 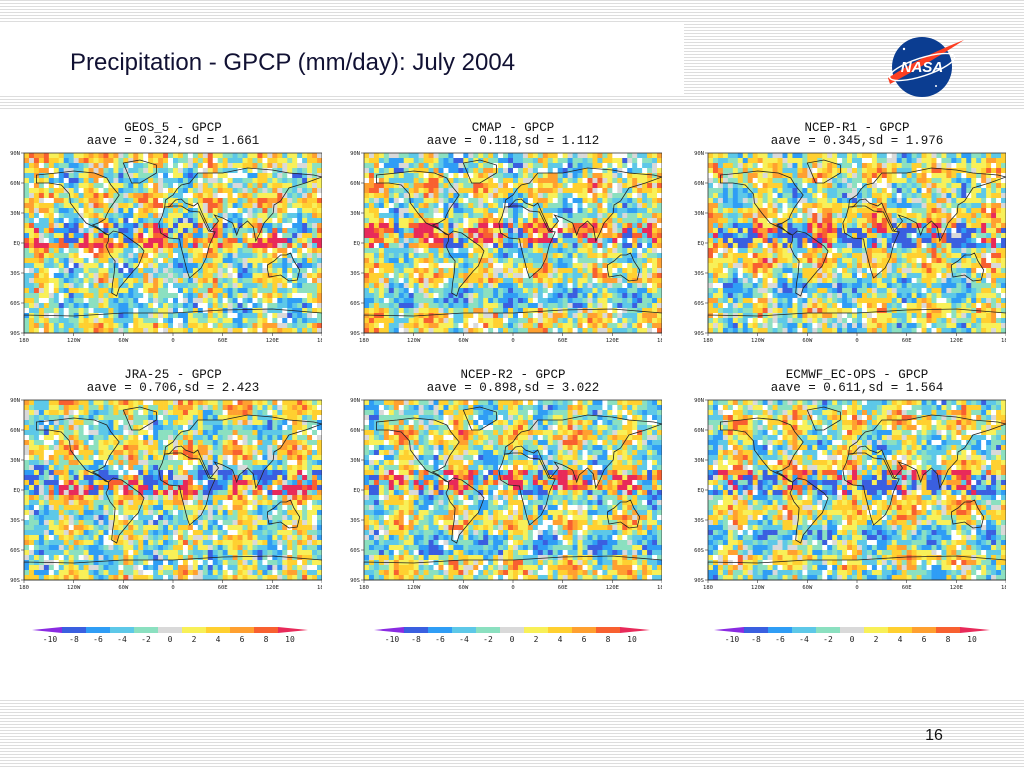 I want to click on lat-label: 60S, so click(x=355, y=304).